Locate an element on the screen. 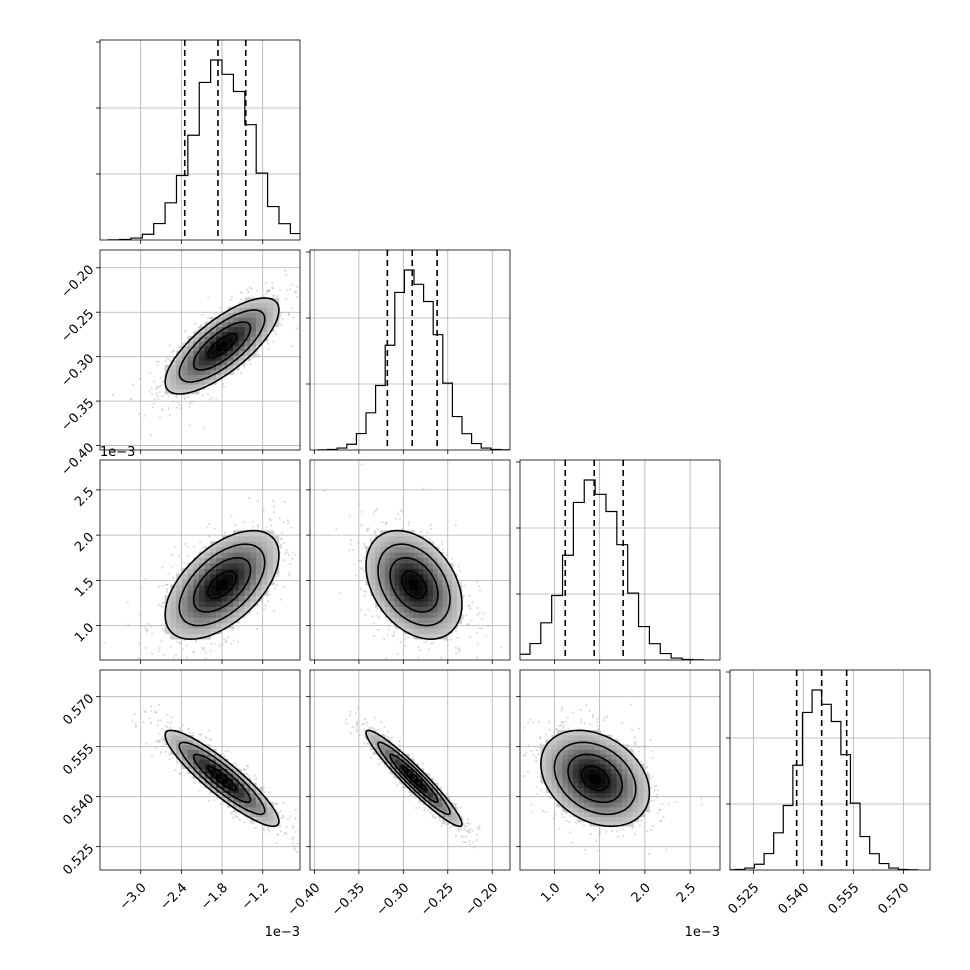  y-tick-label: −0.20 is located at coordinates (78, 281).